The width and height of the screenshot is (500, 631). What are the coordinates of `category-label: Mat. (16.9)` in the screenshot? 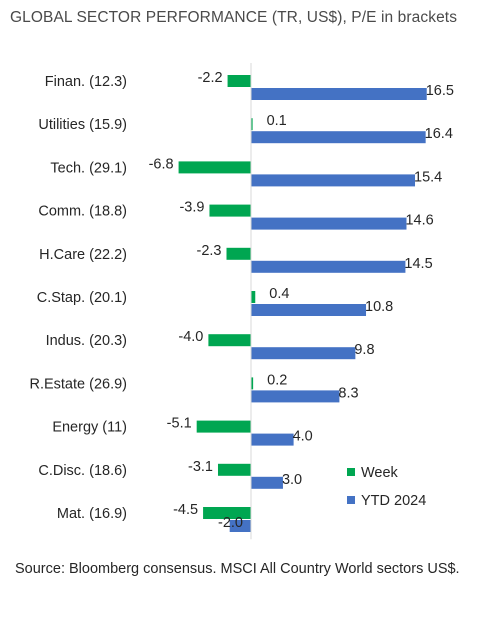 It's located at (92, 514).